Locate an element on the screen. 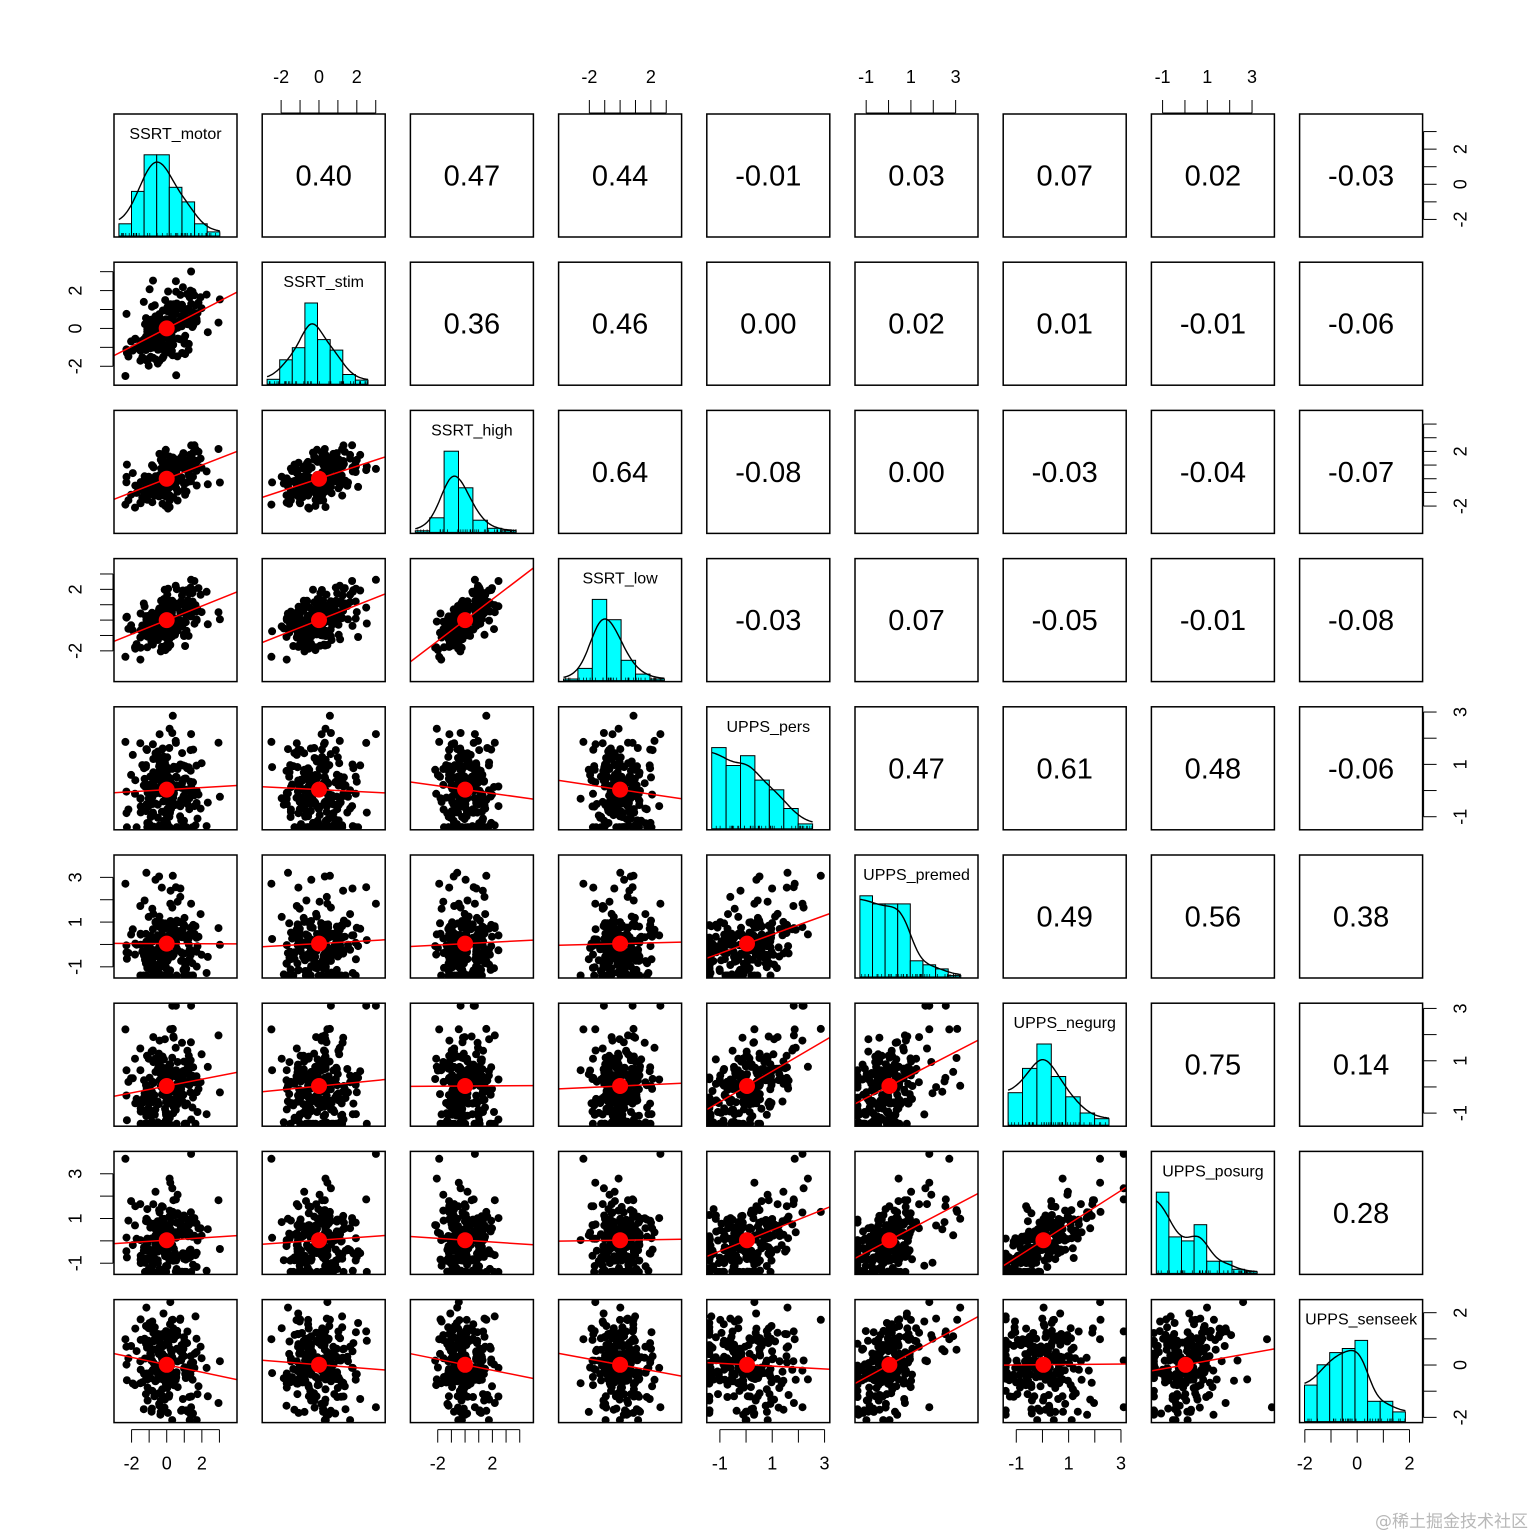 This screenshot has width=1536, height=1536. panel-SSRT_low-SSRT_low: SSRT_low is located at coordinates (620, 620).